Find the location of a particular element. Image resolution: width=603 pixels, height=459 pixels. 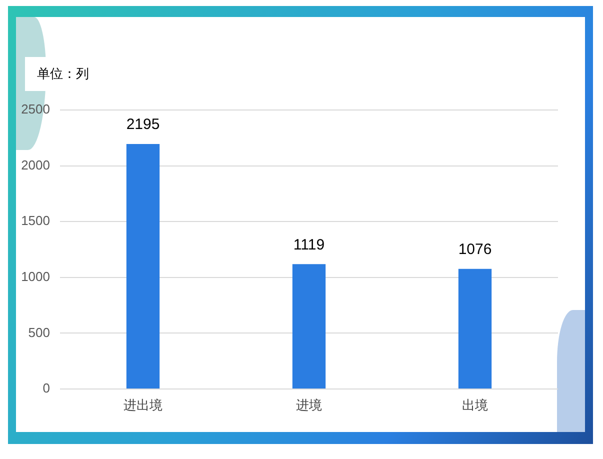

y-tick-label: 500 is located at coordinates (39, 332).